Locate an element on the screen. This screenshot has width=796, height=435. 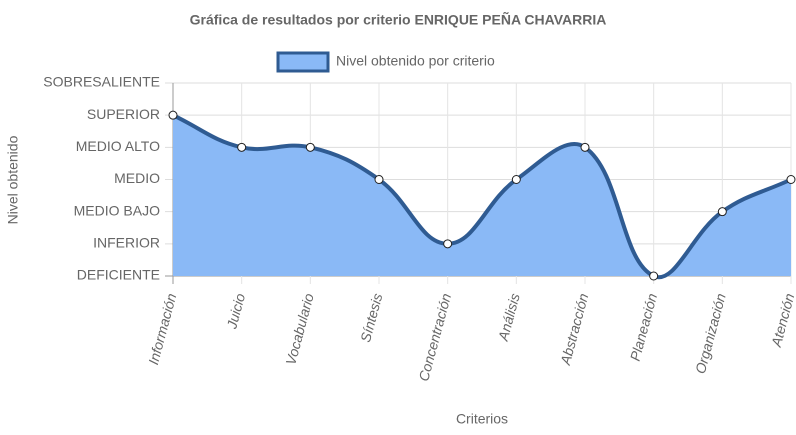
x-tick-label: Juicio is located at coordinates (235, 311).